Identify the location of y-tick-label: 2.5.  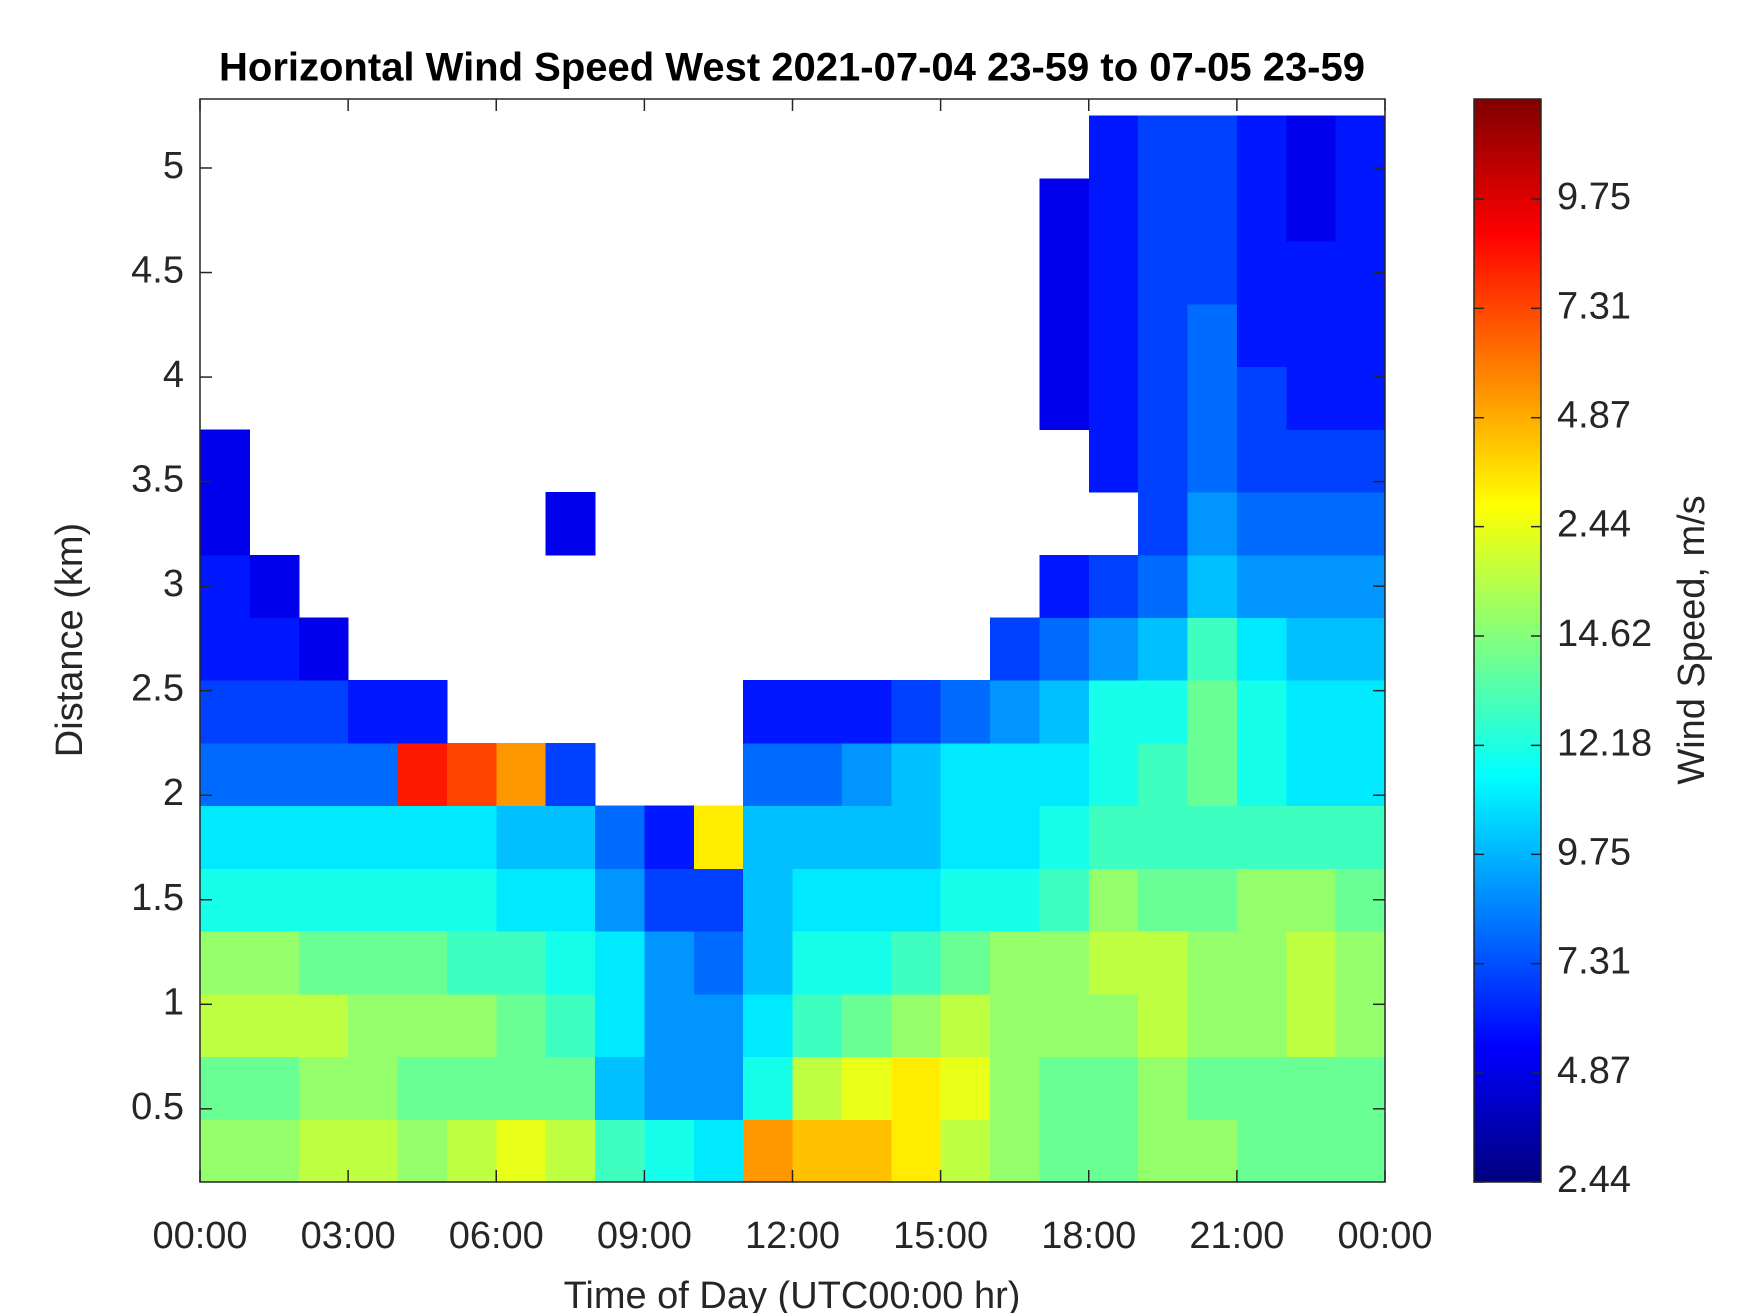
(157, 689).